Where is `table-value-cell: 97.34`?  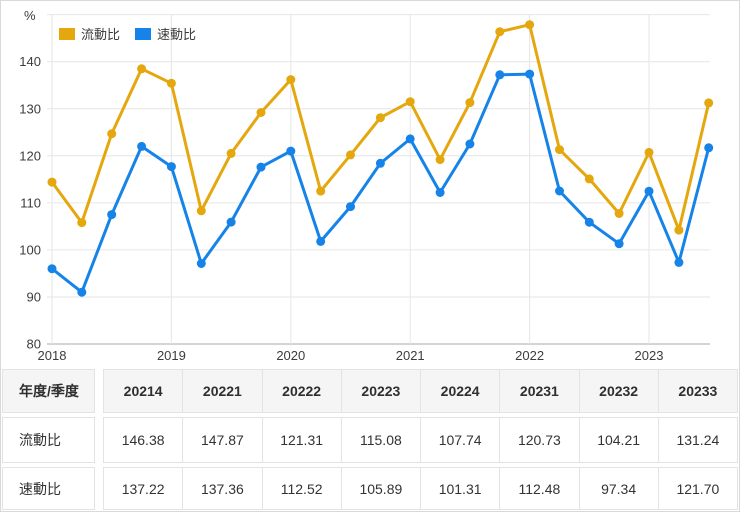
table-value-cell: 97.34 is located at coordinates (619, 488).